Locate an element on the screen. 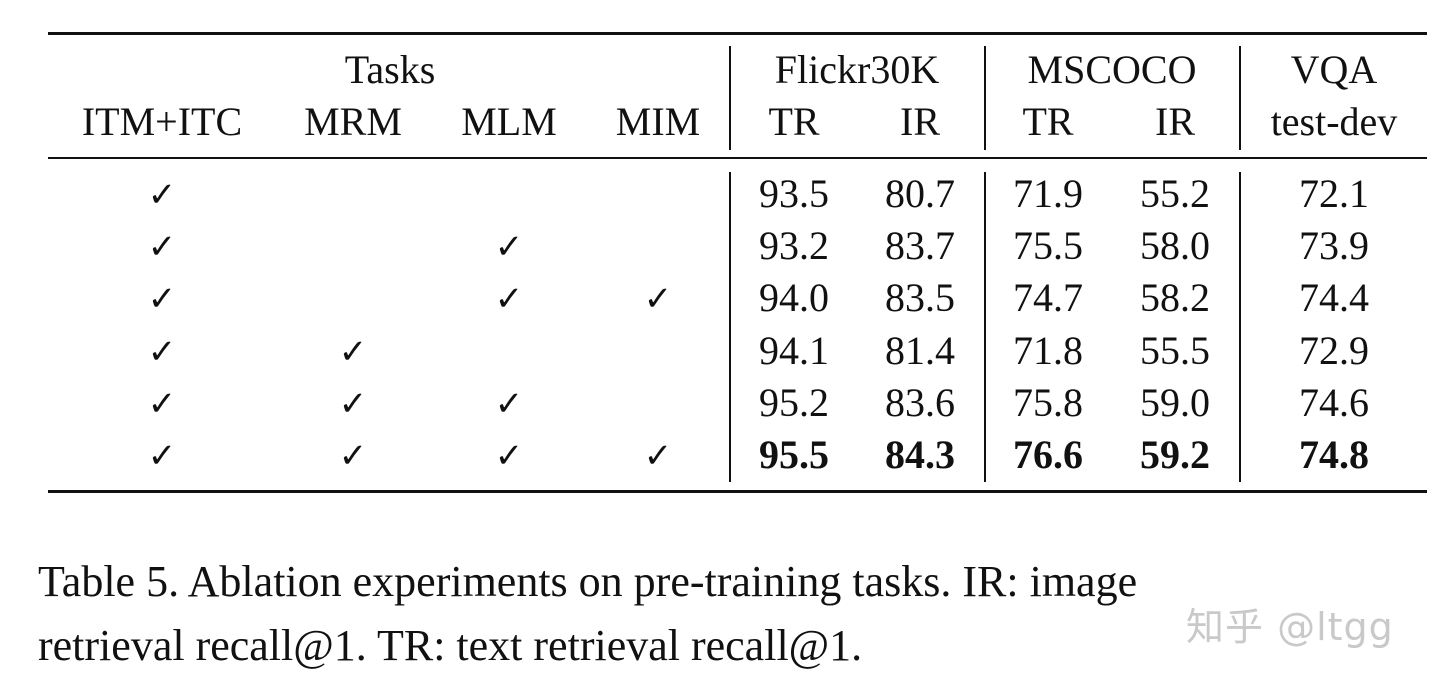 This screenshot has width=1444, height=682. vsep-tasks-flickr-body is located at coordinates (730, 327).